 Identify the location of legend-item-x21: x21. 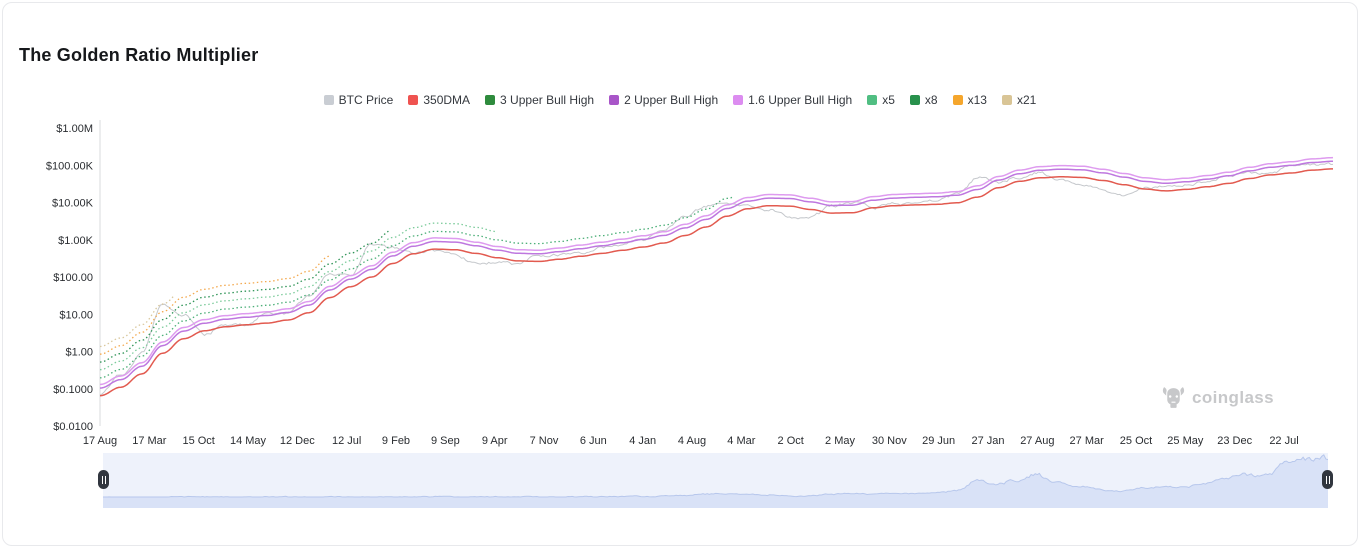
(1019, 100).